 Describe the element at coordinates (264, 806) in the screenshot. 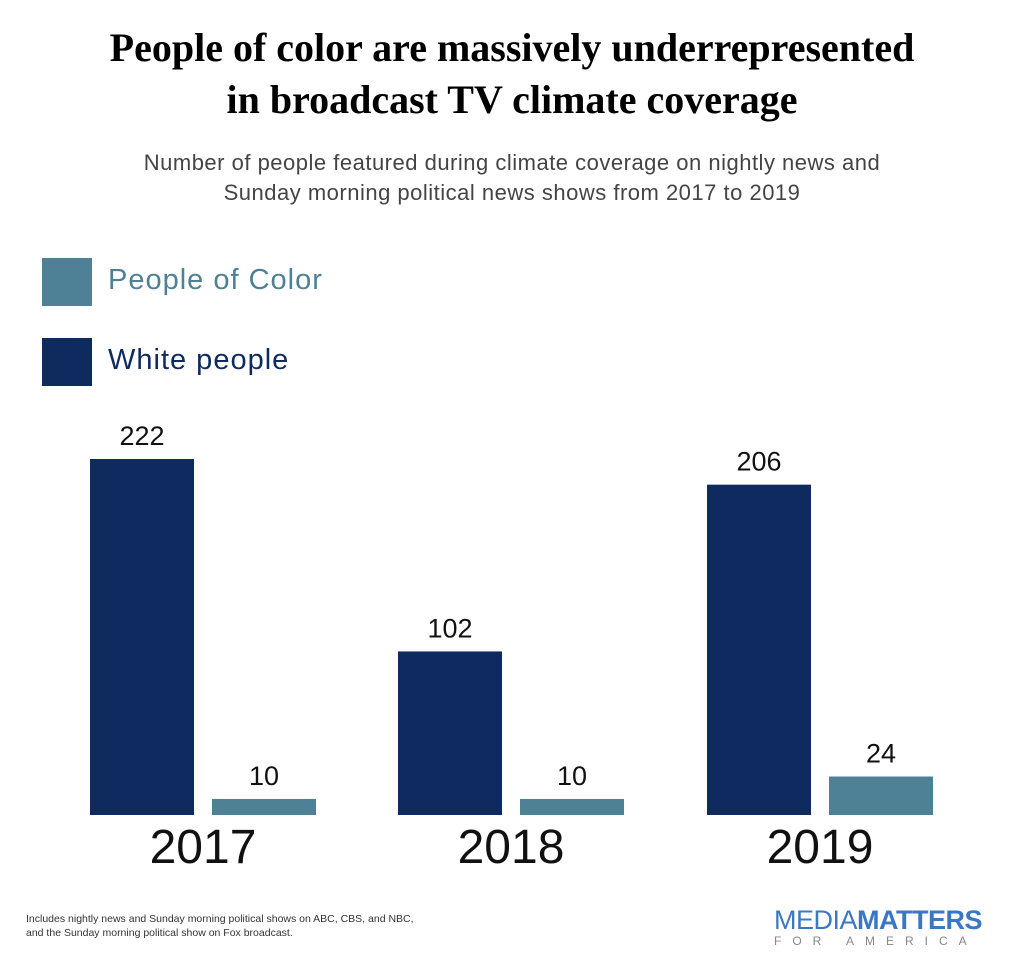

I see `bar-people-of-color-2017` at that location.